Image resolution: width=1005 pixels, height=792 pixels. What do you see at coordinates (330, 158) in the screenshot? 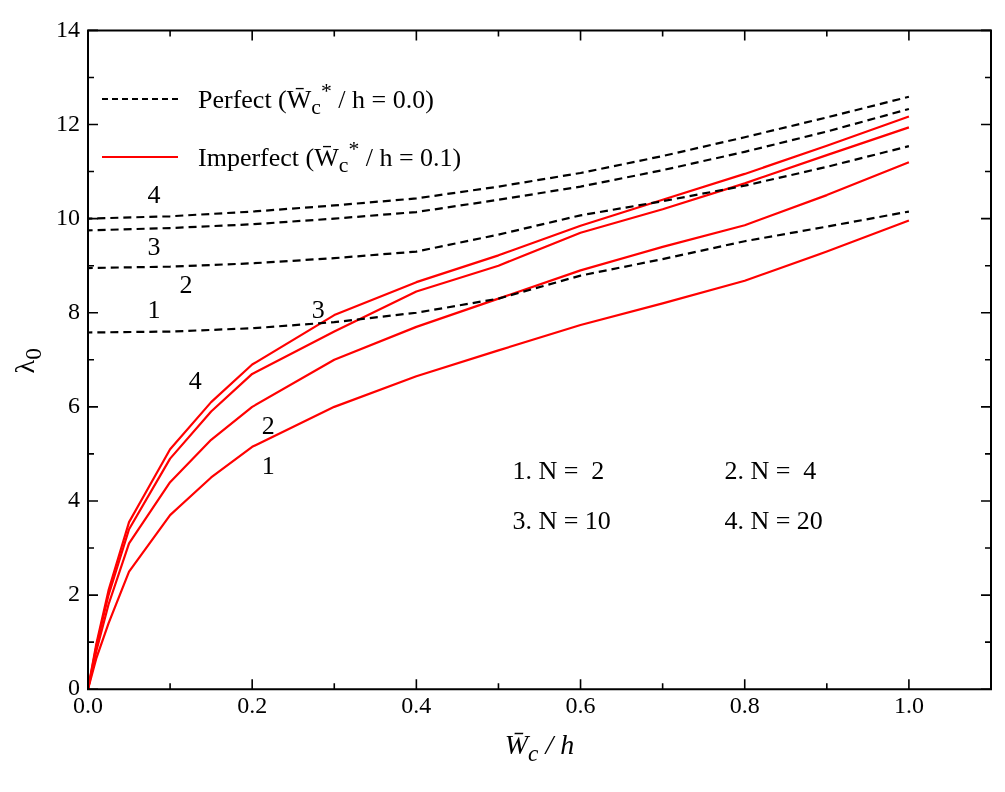
I see `legend-label: Imperfect (W̄$_{c}$$^{*}$ / h = 0.1)` at bounding box center [330, 158].